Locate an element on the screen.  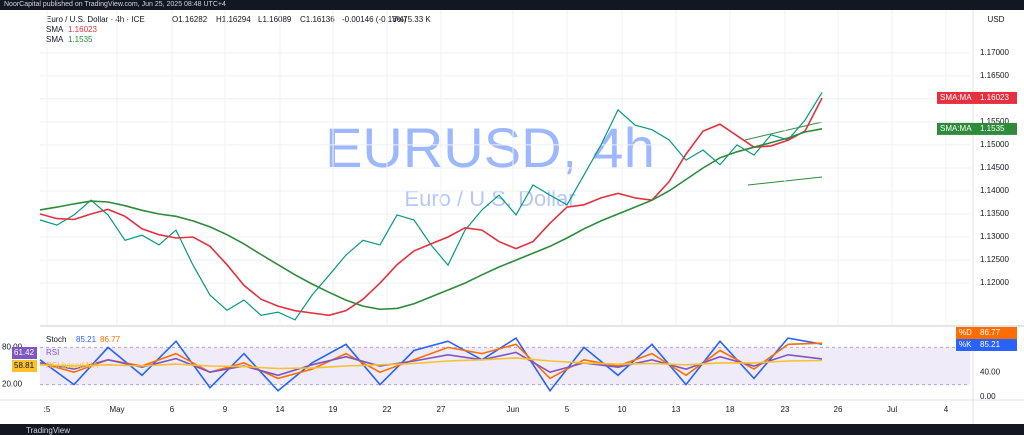
x-tick-label: 13 is located at coordinates (676, 409).